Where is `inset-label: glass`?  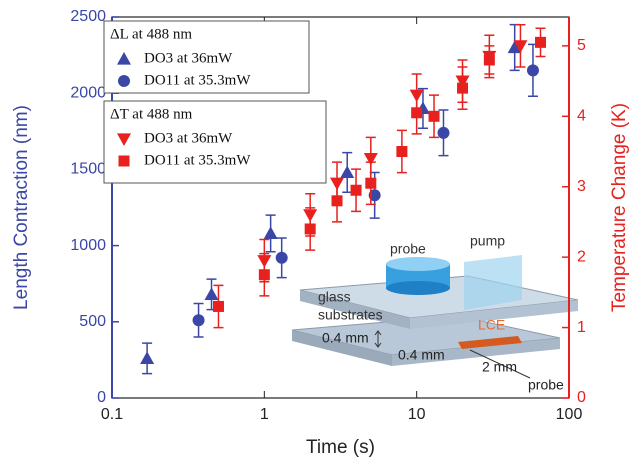 inset-label: glass is located at coordinates (334, 297).